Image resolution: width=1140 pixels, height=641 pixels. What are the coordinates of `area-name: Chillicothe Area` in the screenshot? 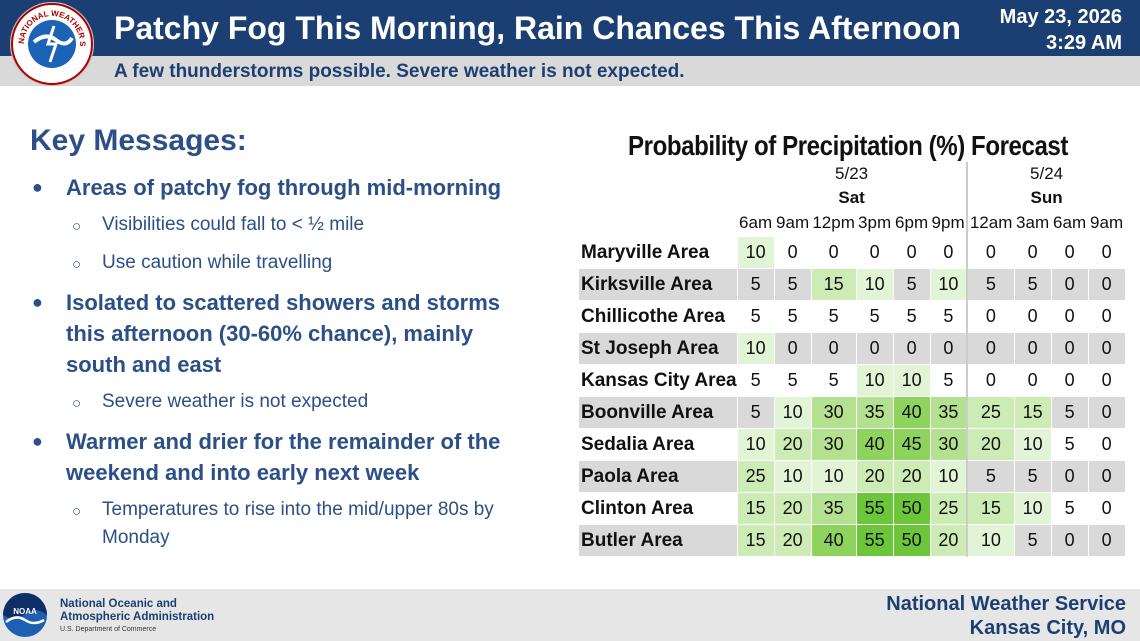 It's located at (658, 316).